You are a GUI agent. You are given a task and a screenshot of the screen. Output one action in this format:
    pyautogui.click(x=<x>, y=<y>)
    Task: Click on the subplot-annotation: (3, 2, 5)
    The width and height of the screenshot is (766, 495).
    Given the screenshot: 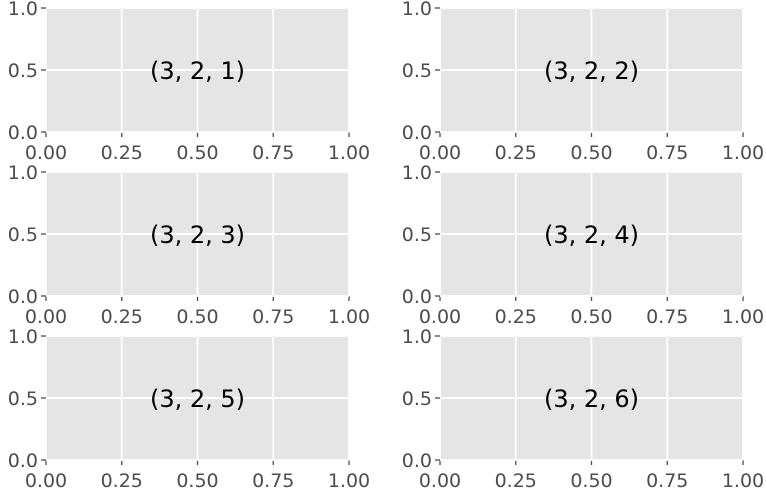 What is the action you would take?
    pyautogui.click(x=197, y=399)
    